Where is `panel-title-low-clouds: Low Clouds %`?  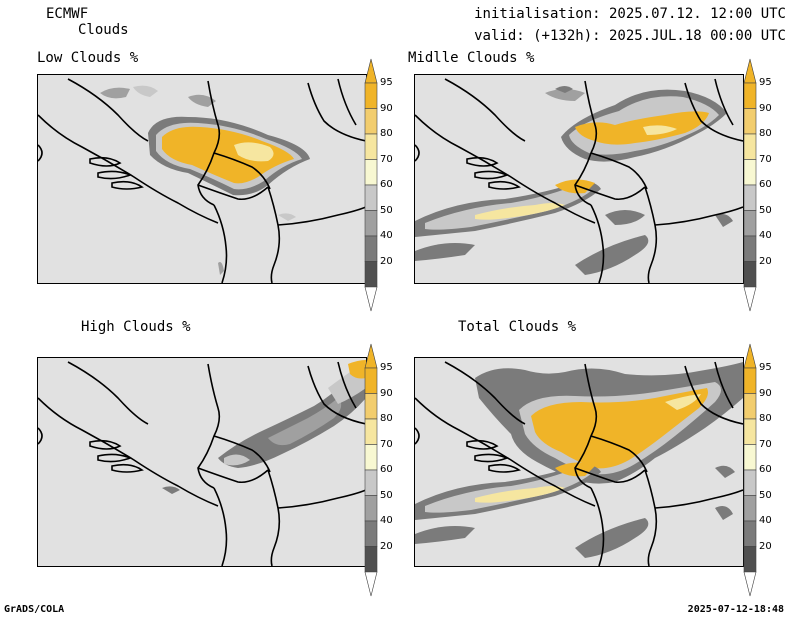
panel-title-low-clouds: Low Clouds % is located at coordinates (88, 58).